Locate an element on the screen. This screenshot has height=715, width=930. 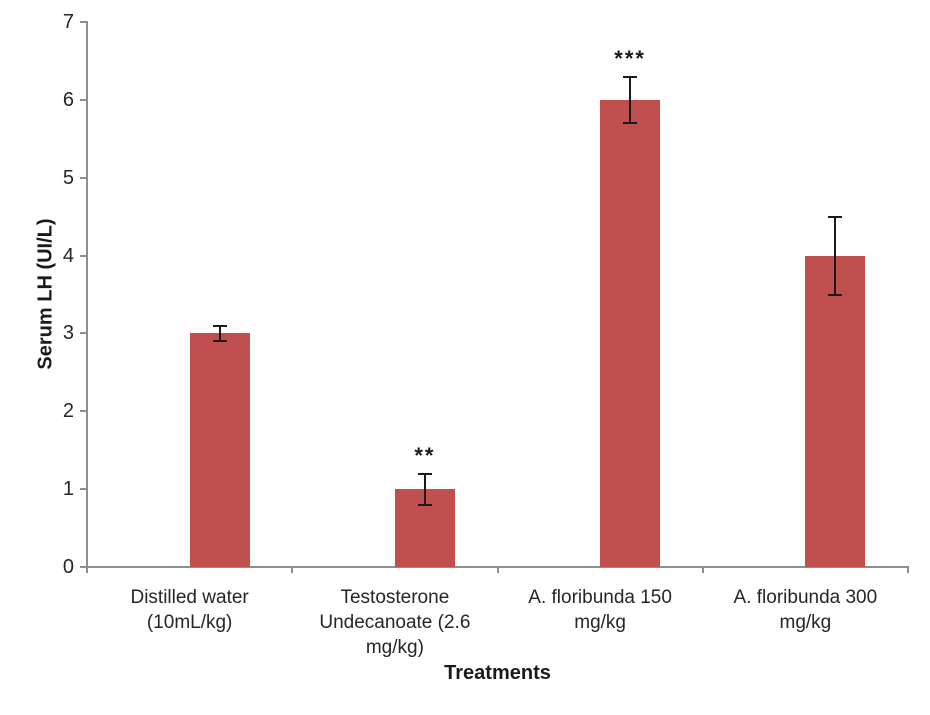
y-tick-label: 7 is located at coordinates (68, 22).